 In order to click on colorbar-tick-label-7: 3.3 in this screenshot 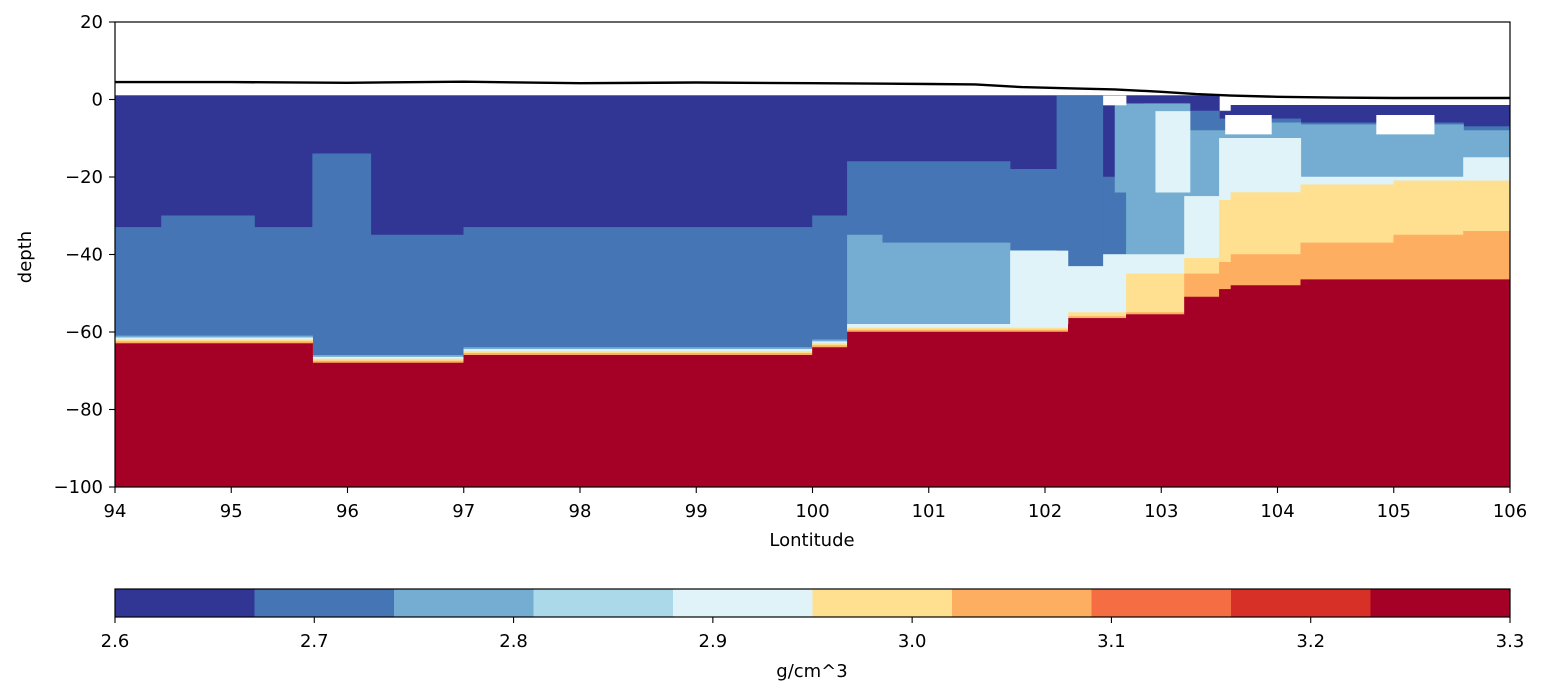, I will do `click(1510, 641)`.